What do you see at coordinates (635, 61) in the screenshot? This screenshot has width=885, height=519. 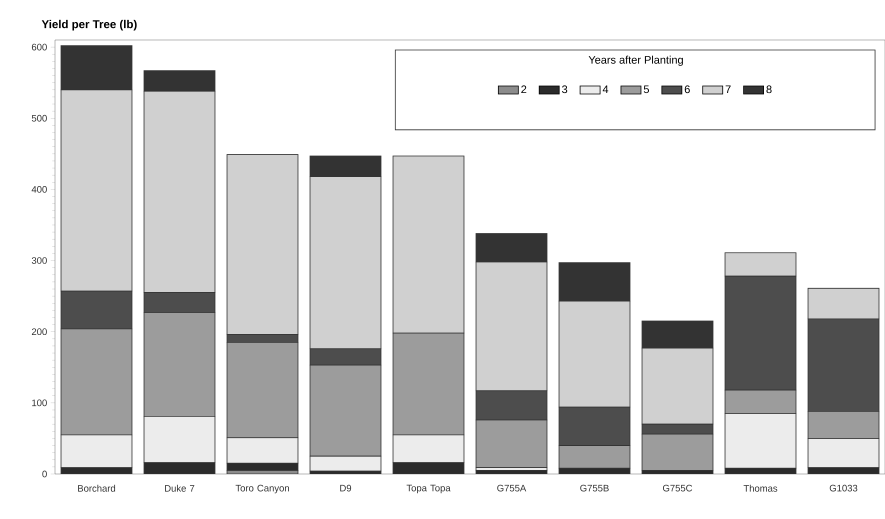 I see `legend-title: Years after Planting` at bounding box center [635, 61].